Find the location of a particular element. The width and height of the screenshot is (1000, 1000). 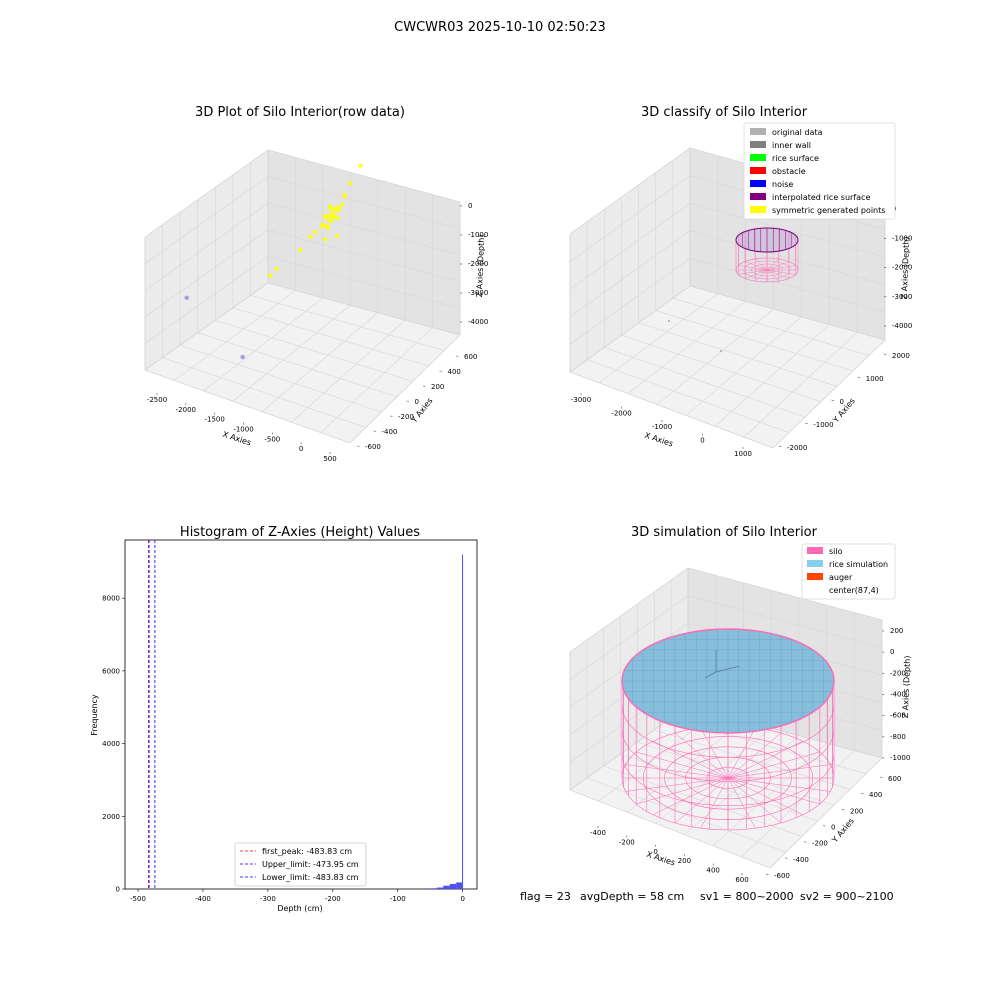

x-tick-label: -400 is located at coordinates (203, 899).